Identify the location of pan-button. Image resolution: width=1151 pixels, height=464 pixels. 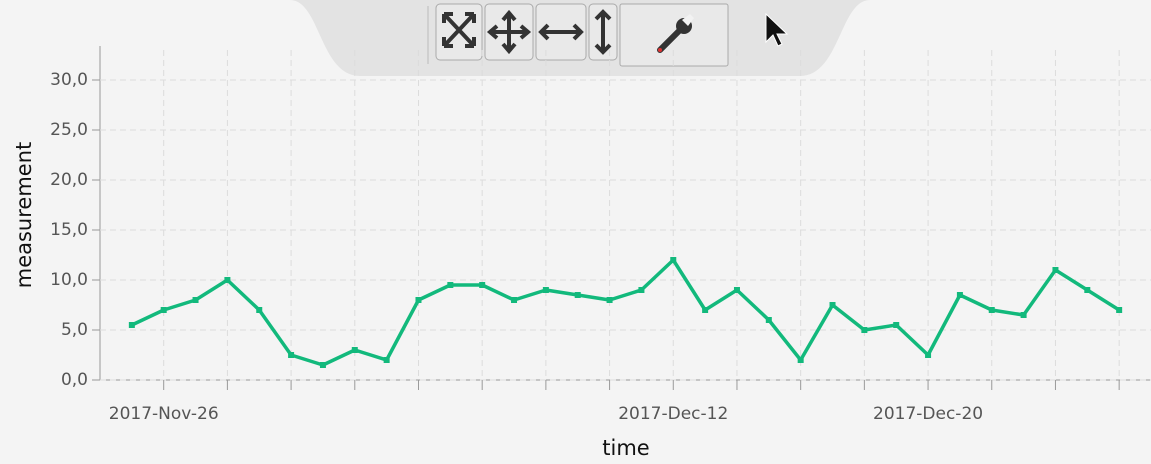
(509, 32).